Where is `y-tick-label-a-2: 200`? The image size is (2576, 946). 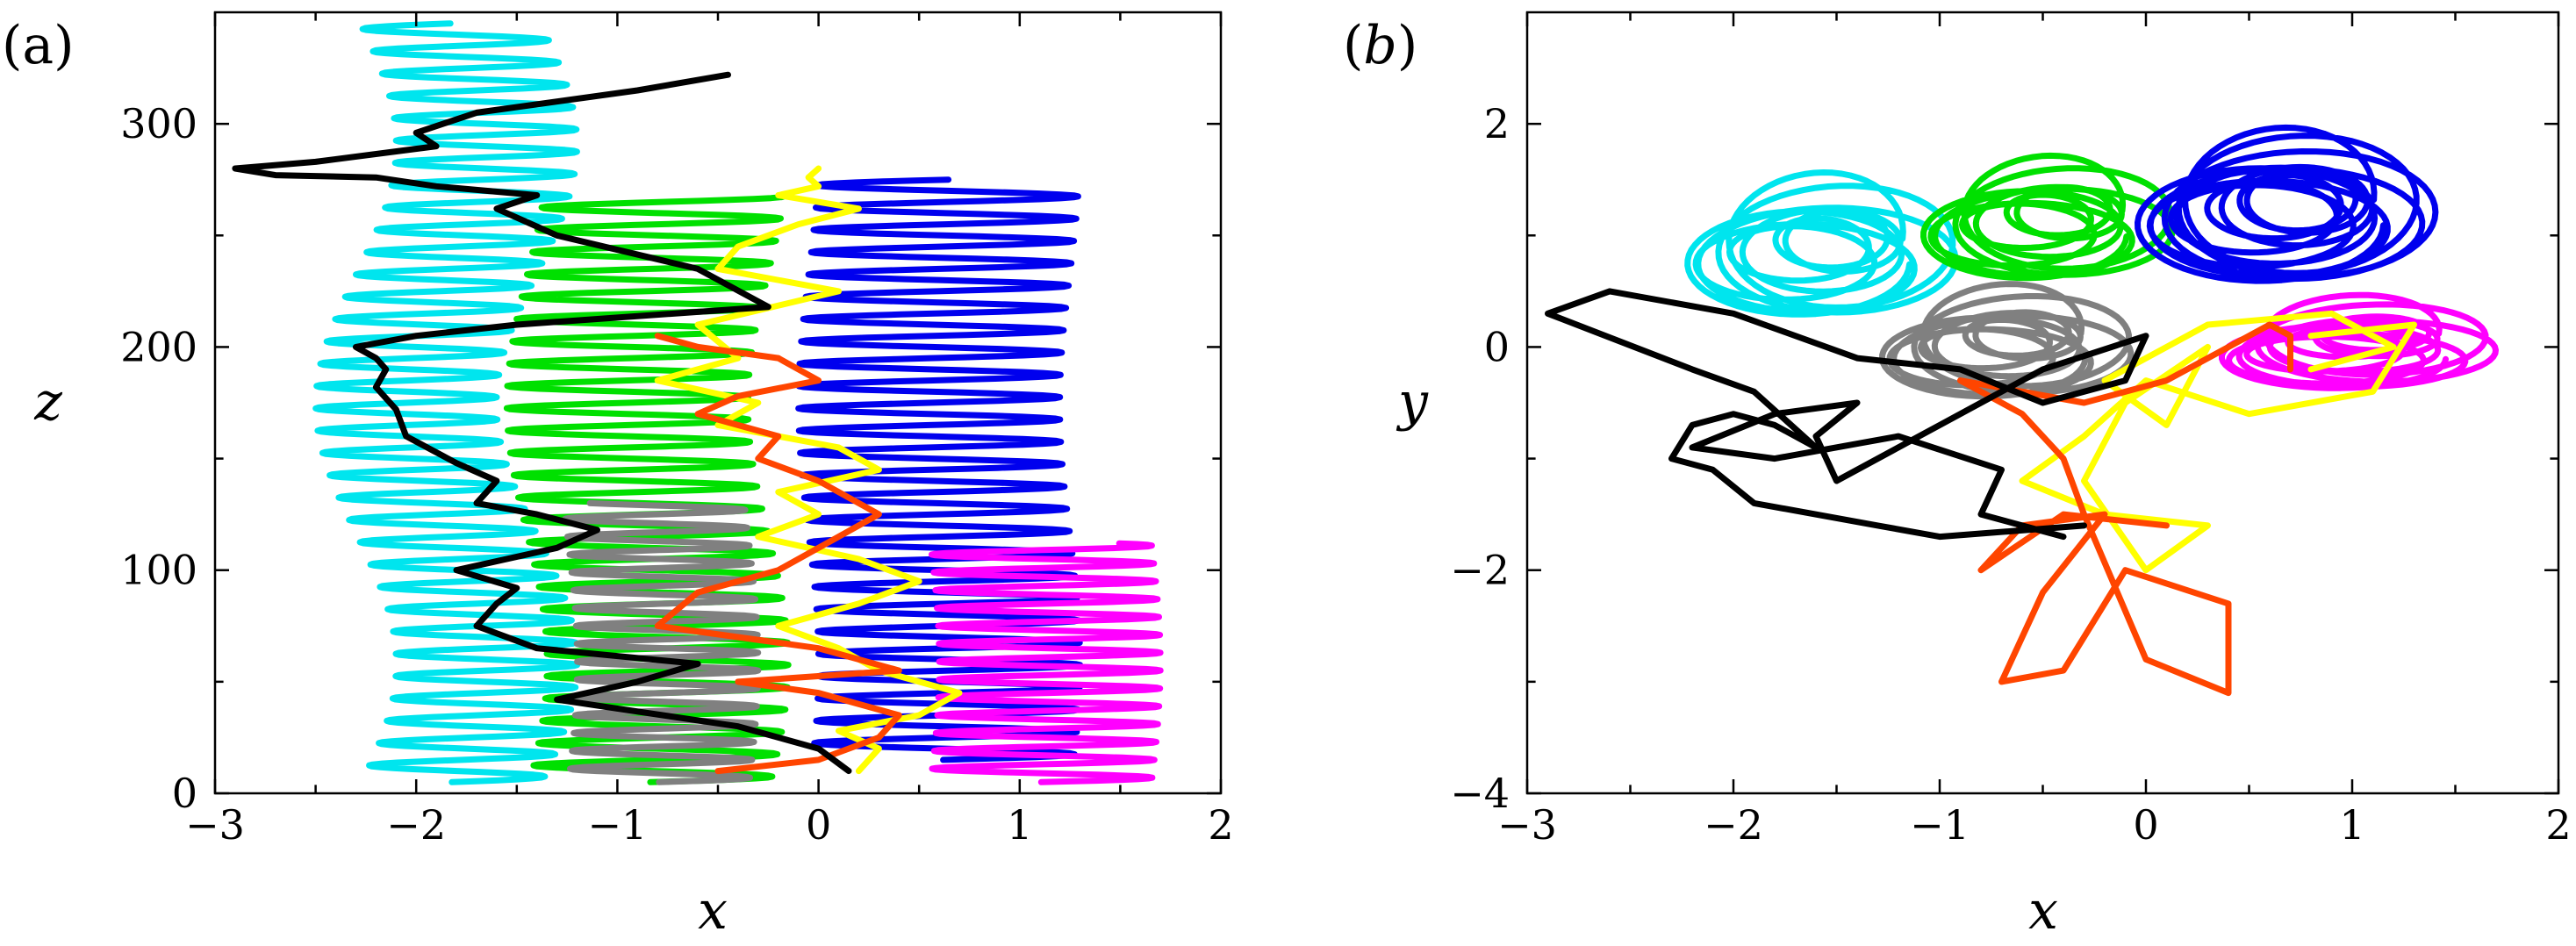 y-tick-label-a-2: 200 is located at coordinates (158, 346).